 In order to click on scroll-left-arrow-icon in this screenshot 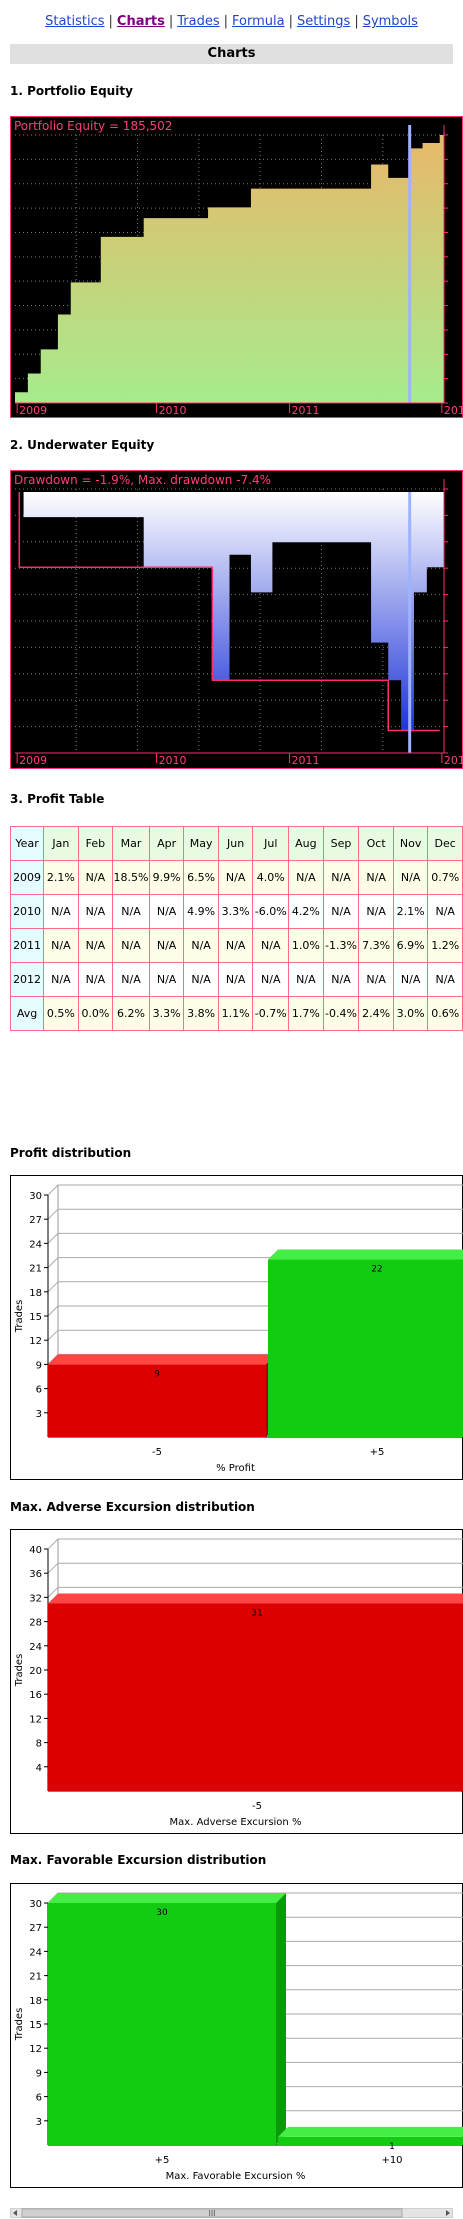, I will do `click(15, 2213)`.